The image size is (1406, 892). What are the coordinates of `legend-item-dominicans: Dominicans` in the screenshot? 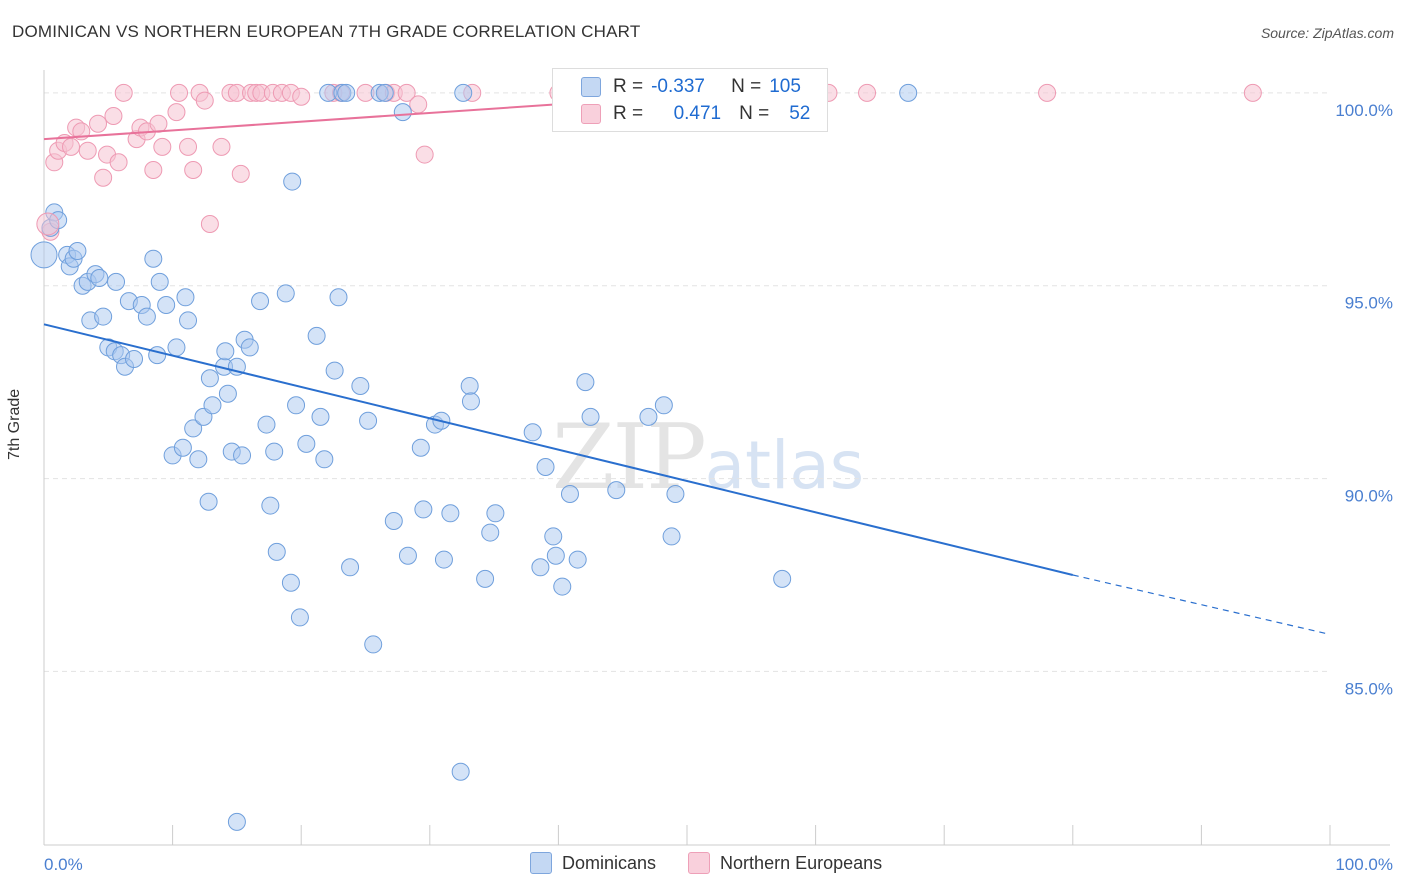 It's located at (593, 863).